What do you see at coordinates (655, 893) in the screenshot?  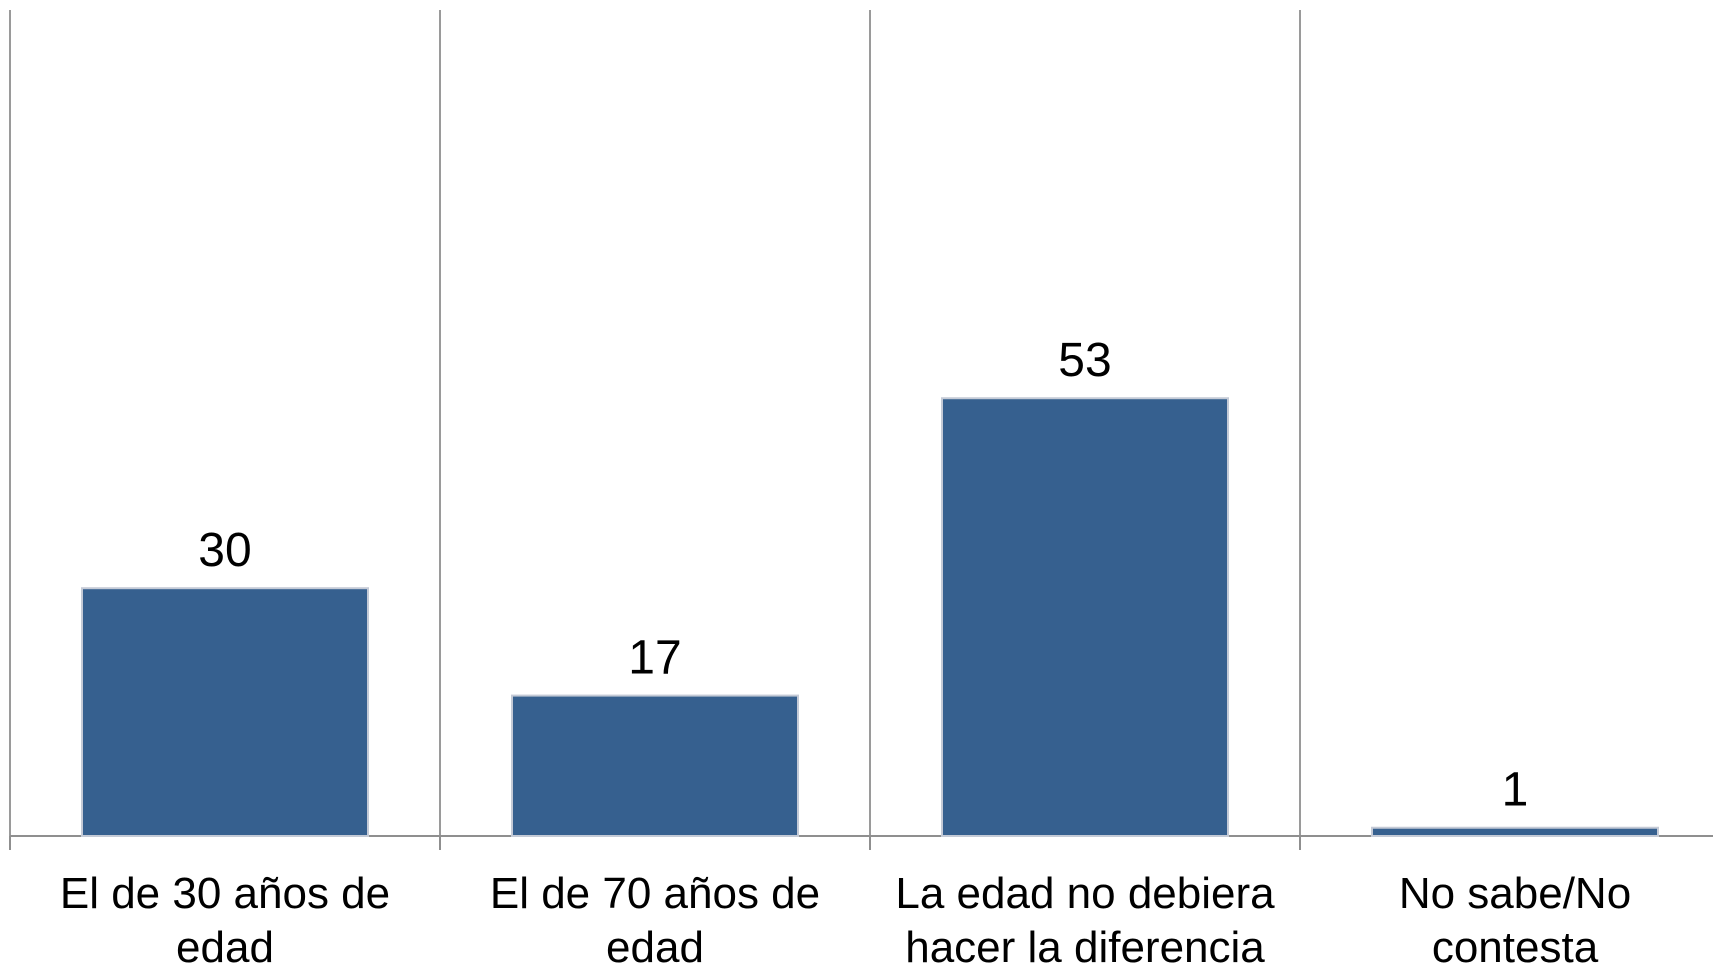 I see `x-tick-label-line: El de 70 años de` at bounding box center [655, 893].